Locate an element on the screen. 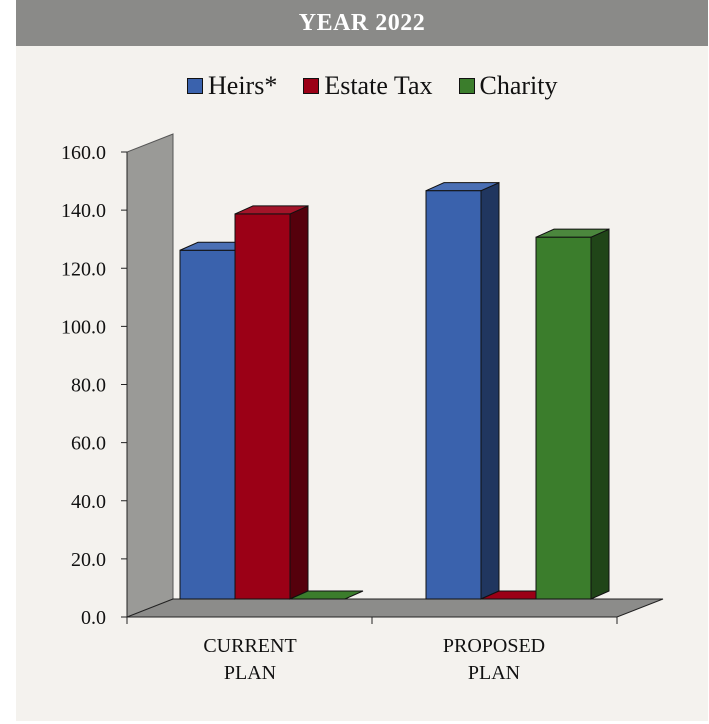  bar-charity-proposed-plan-top is located at coordinates (572, 233).